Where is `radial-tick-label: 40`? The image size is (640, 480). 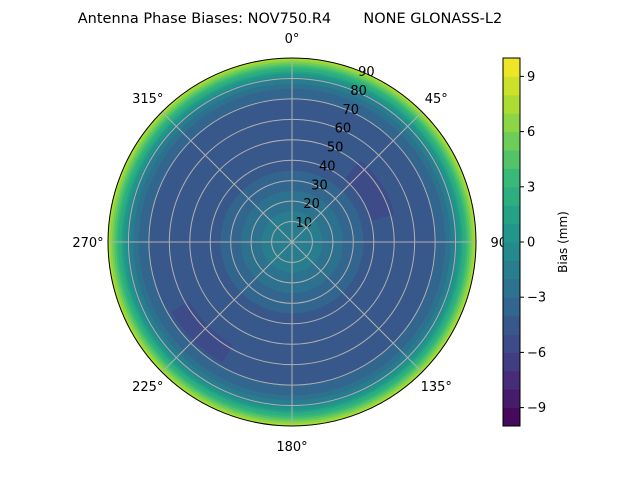 radial-tick-label: 40 is located at coordinates (327, 166).